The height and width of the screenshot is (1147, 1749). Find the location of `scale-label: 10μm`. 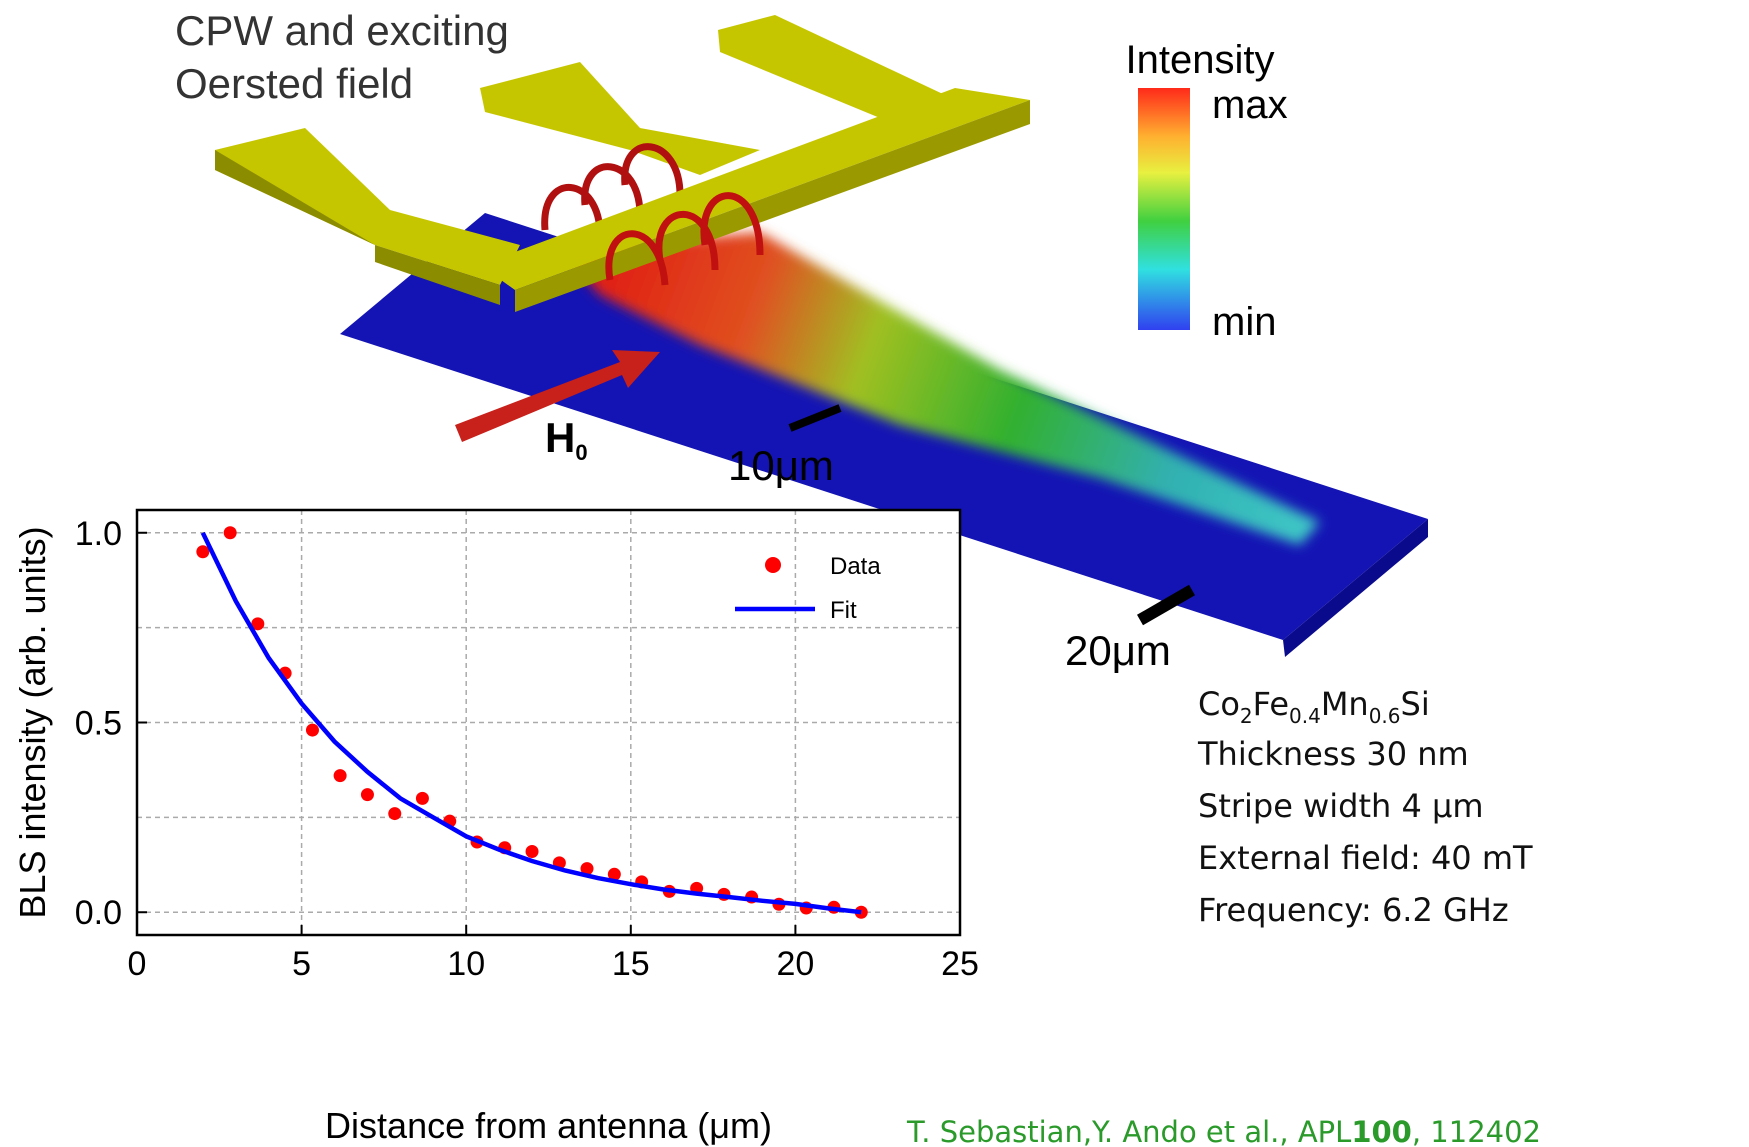

scale-label: 10μm is located at coordinates (781, 465).